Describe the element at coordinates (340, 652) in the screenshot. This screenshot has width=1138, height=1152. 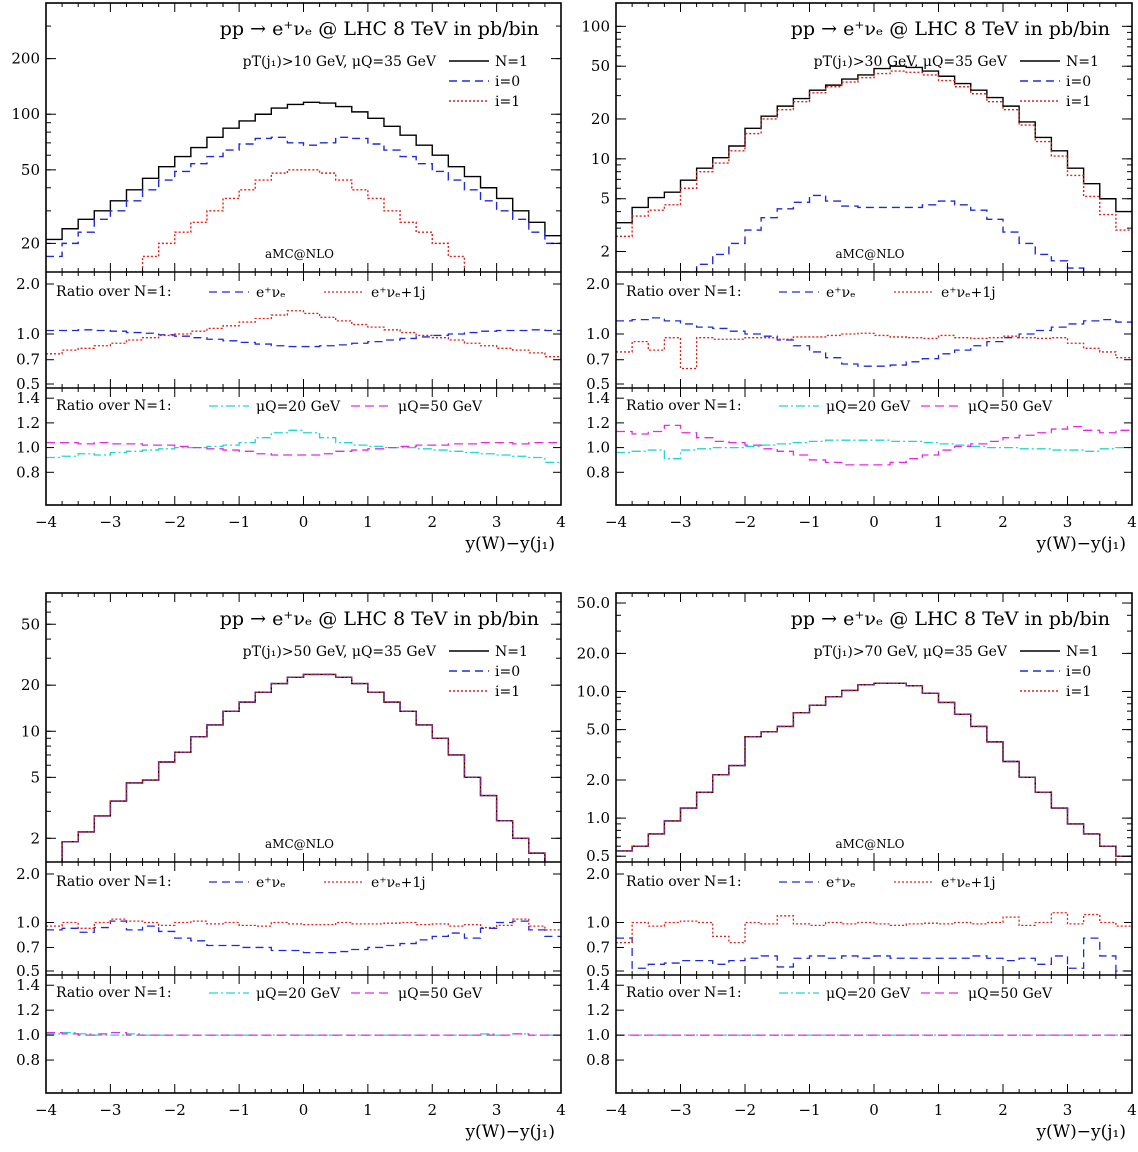
I see `plot-subtitle: pT(j₁)>50 GeV, μQ=35 GeV` at that location.